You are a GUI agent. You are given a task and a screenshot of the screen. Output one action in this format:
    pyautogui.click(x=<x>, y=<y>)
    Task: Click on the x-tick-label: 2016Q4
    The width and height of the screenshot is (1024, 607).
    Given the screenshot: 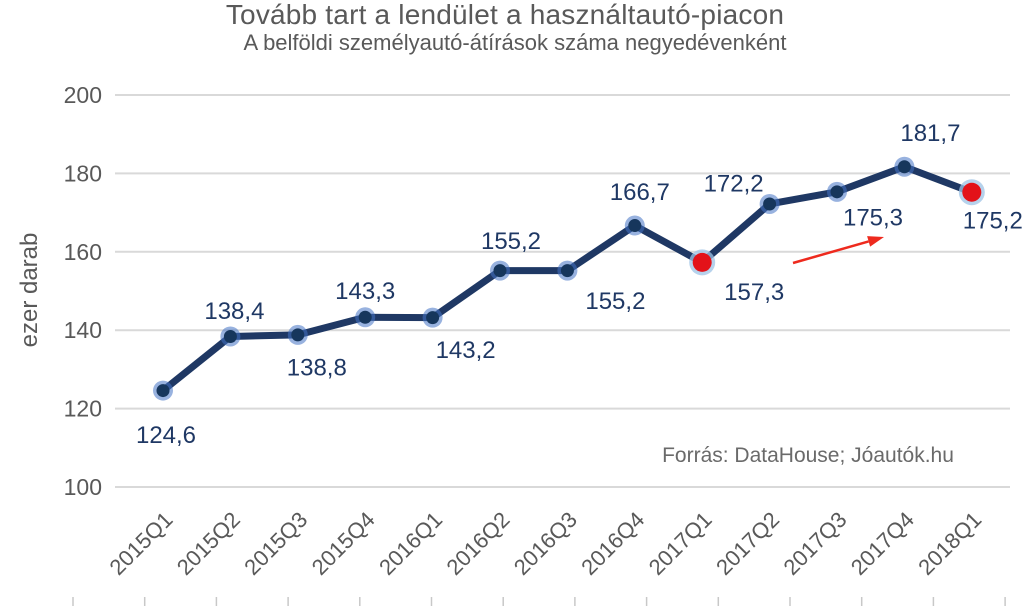 What is the action you would take?
    pyautogui.click(x=612, y=543)
    